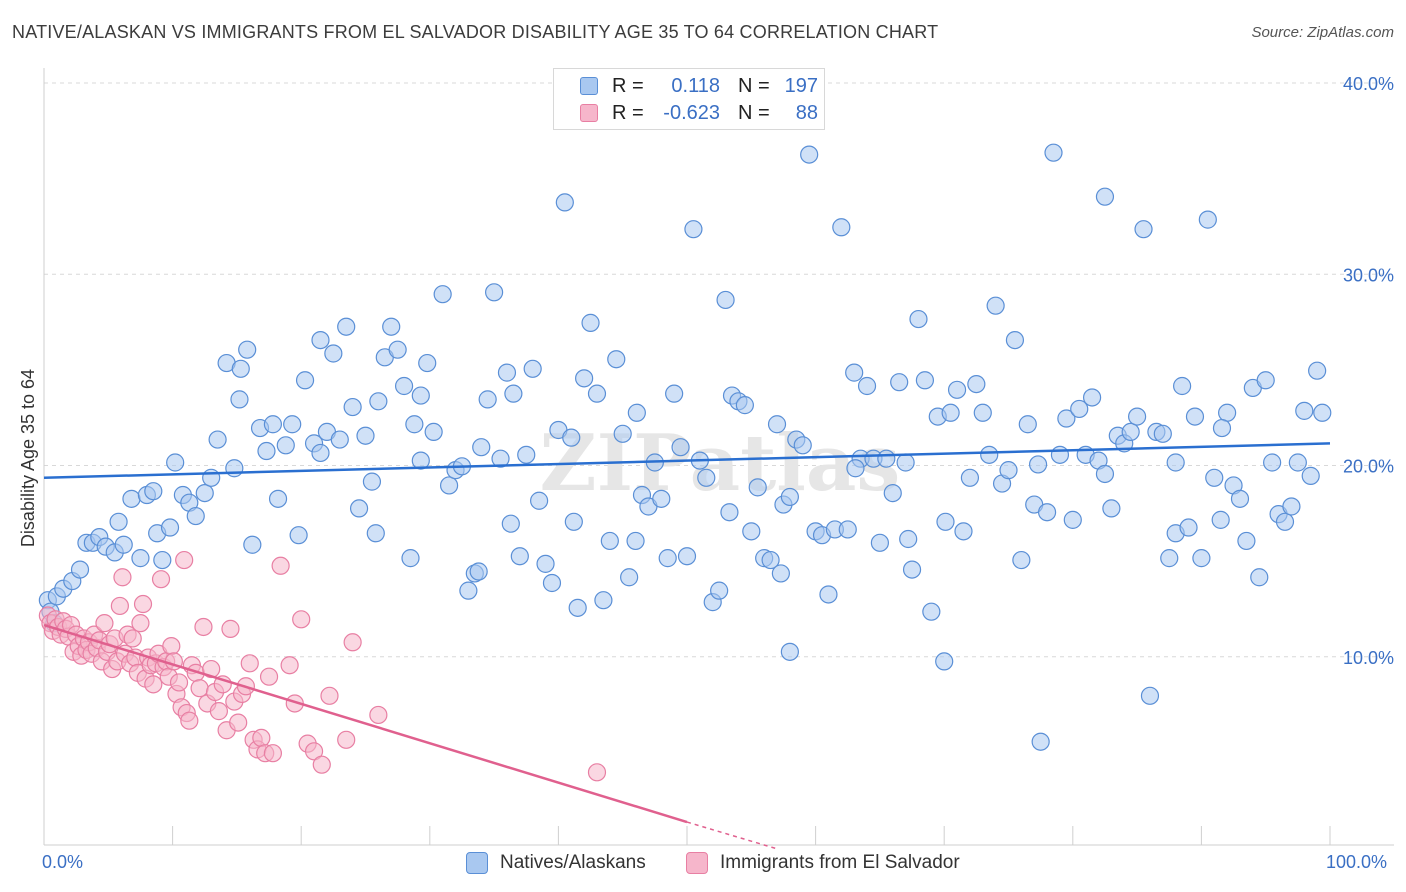 Image resolution: width=1406 pixels, height=892 pixels. What do you see at coordinates (1322, 32) in the screenshot?
I see `source-label: Source: ZipAtlas.com` at bounding box center [1322, 32].